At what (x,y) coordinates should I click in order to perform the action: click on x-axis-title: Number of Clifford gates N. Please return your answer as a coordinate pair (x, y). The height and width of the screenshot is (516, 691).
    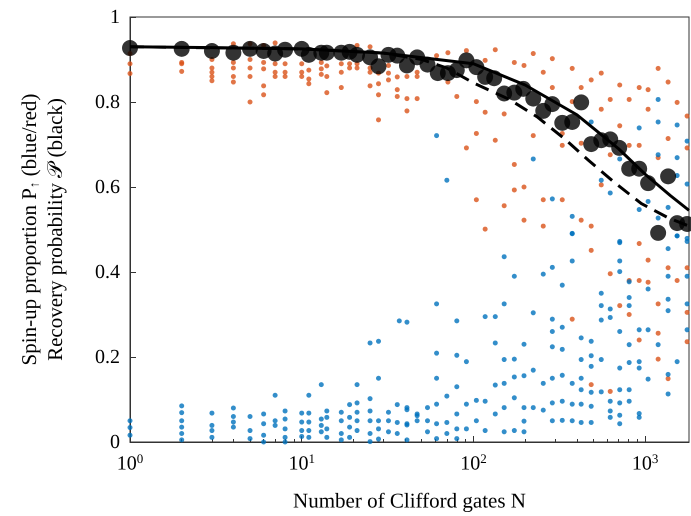
    Looking at the image, I should click on (409, 500).